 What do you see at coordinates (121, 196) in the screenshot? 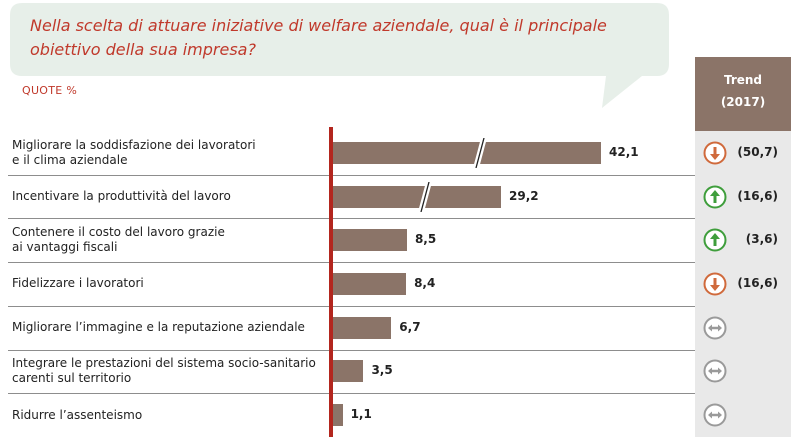
I see `row-label-line: Incentivare la produttività del lavoro` at bounding box center [121, 196].